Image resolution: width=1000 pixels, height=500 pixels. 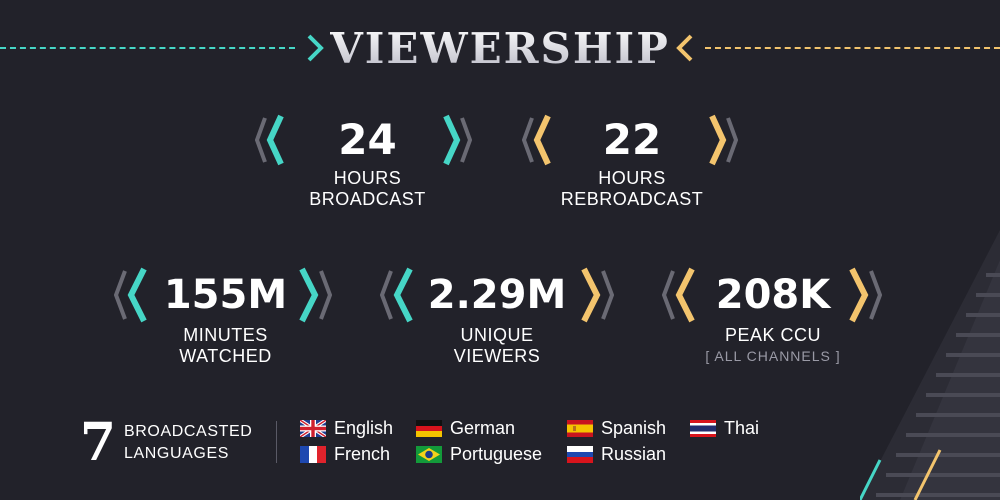 I want to click on stat-sublabel: [ ALL CHANNELS ], so click(x=773, y=356).